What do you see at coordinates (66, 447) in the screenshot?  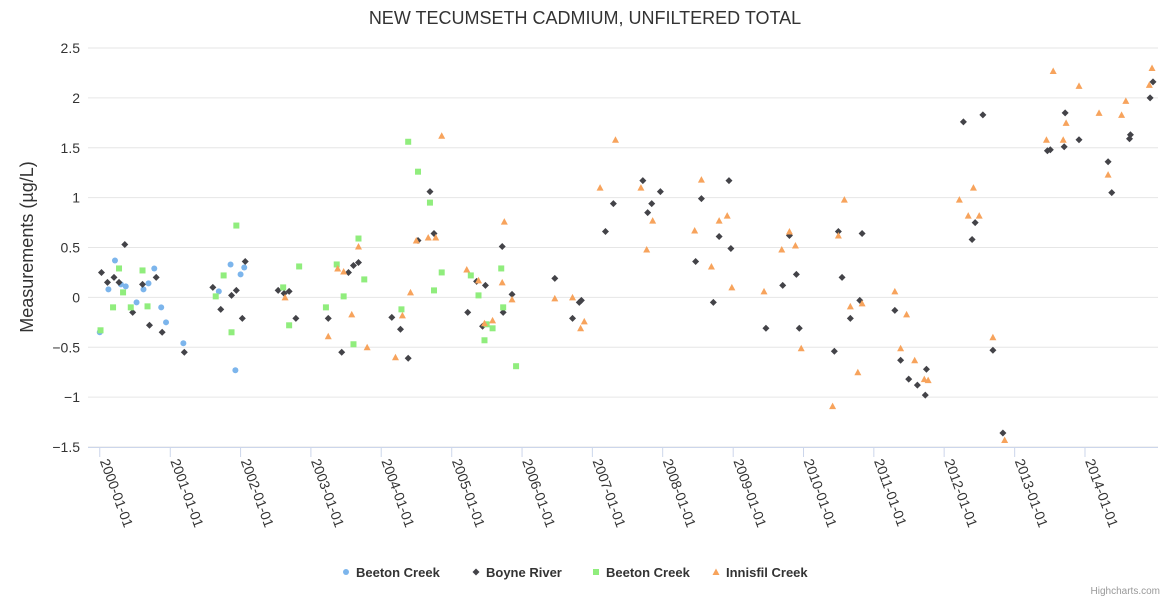 I see `y-tick-label: −1.5` at bounding box center [66, 447].